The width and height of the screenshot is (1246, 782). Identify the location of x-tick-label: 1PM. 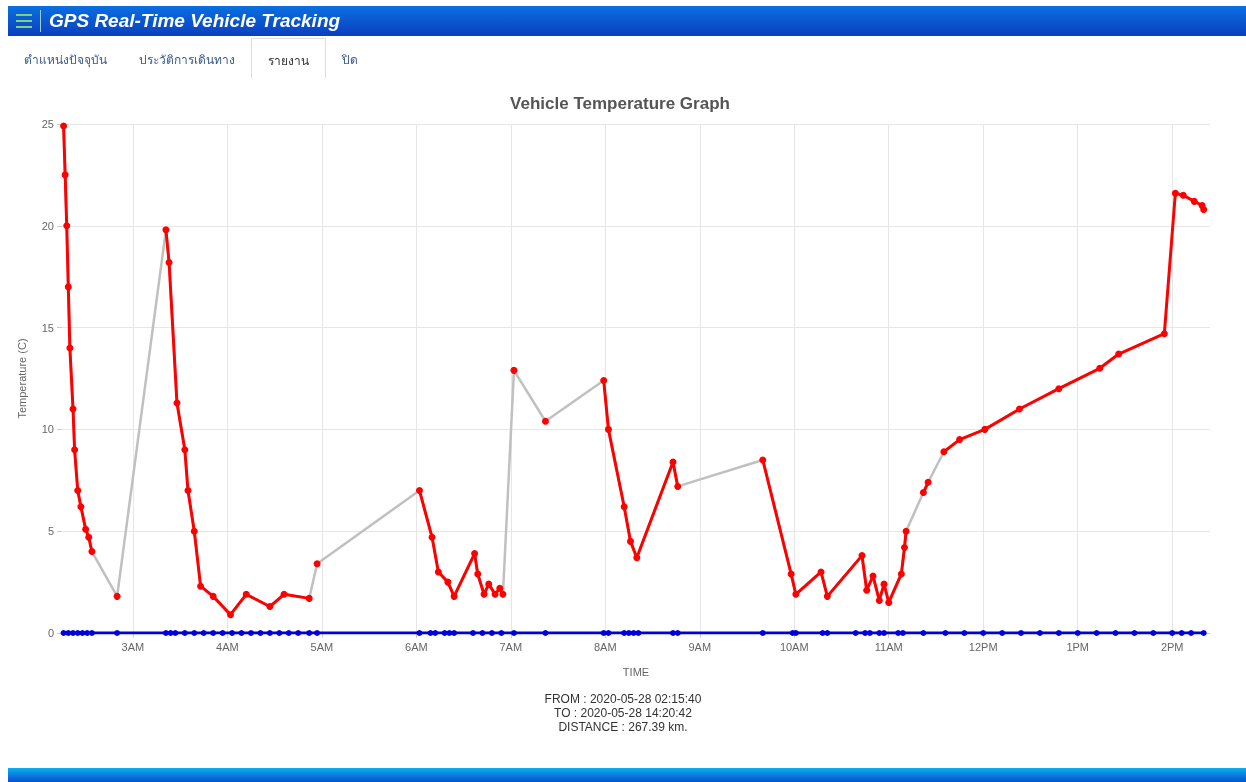
(1078, 646).